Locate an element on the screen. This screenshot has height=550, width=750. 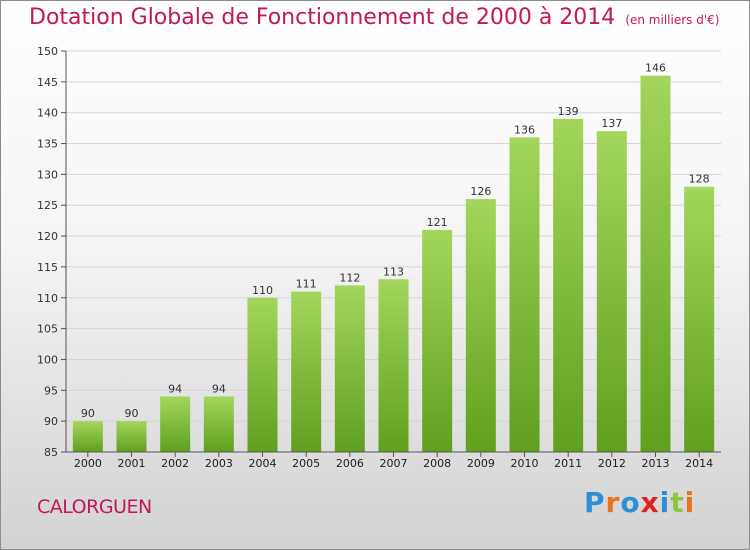
value-label-2002: 94 is located at coordinates (175, 388).